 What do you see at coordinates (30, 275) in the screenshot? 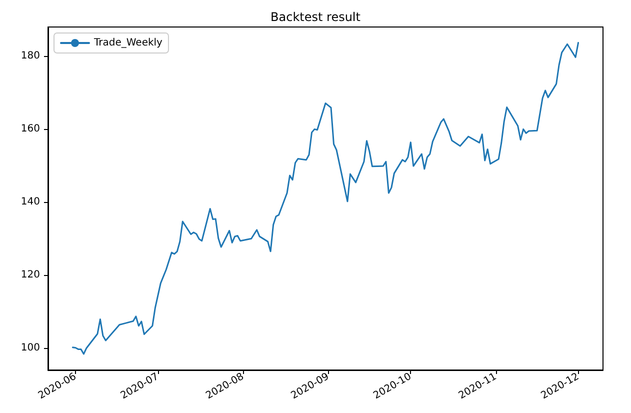
I see `y-tick-label: 120` at bounding box center [30, 275].